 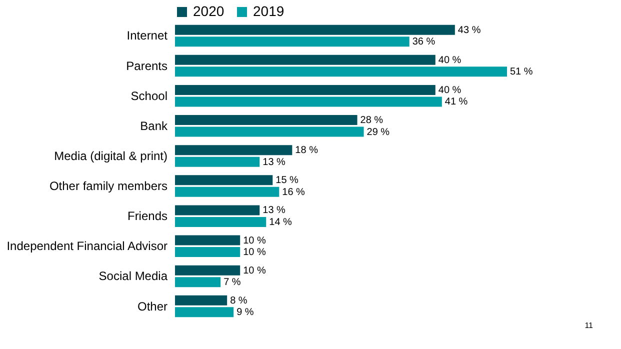 What do you see at coordinates (149, 95) in the screenshot?
I see `y-tick-label: School` at bounding box center [149, 95].